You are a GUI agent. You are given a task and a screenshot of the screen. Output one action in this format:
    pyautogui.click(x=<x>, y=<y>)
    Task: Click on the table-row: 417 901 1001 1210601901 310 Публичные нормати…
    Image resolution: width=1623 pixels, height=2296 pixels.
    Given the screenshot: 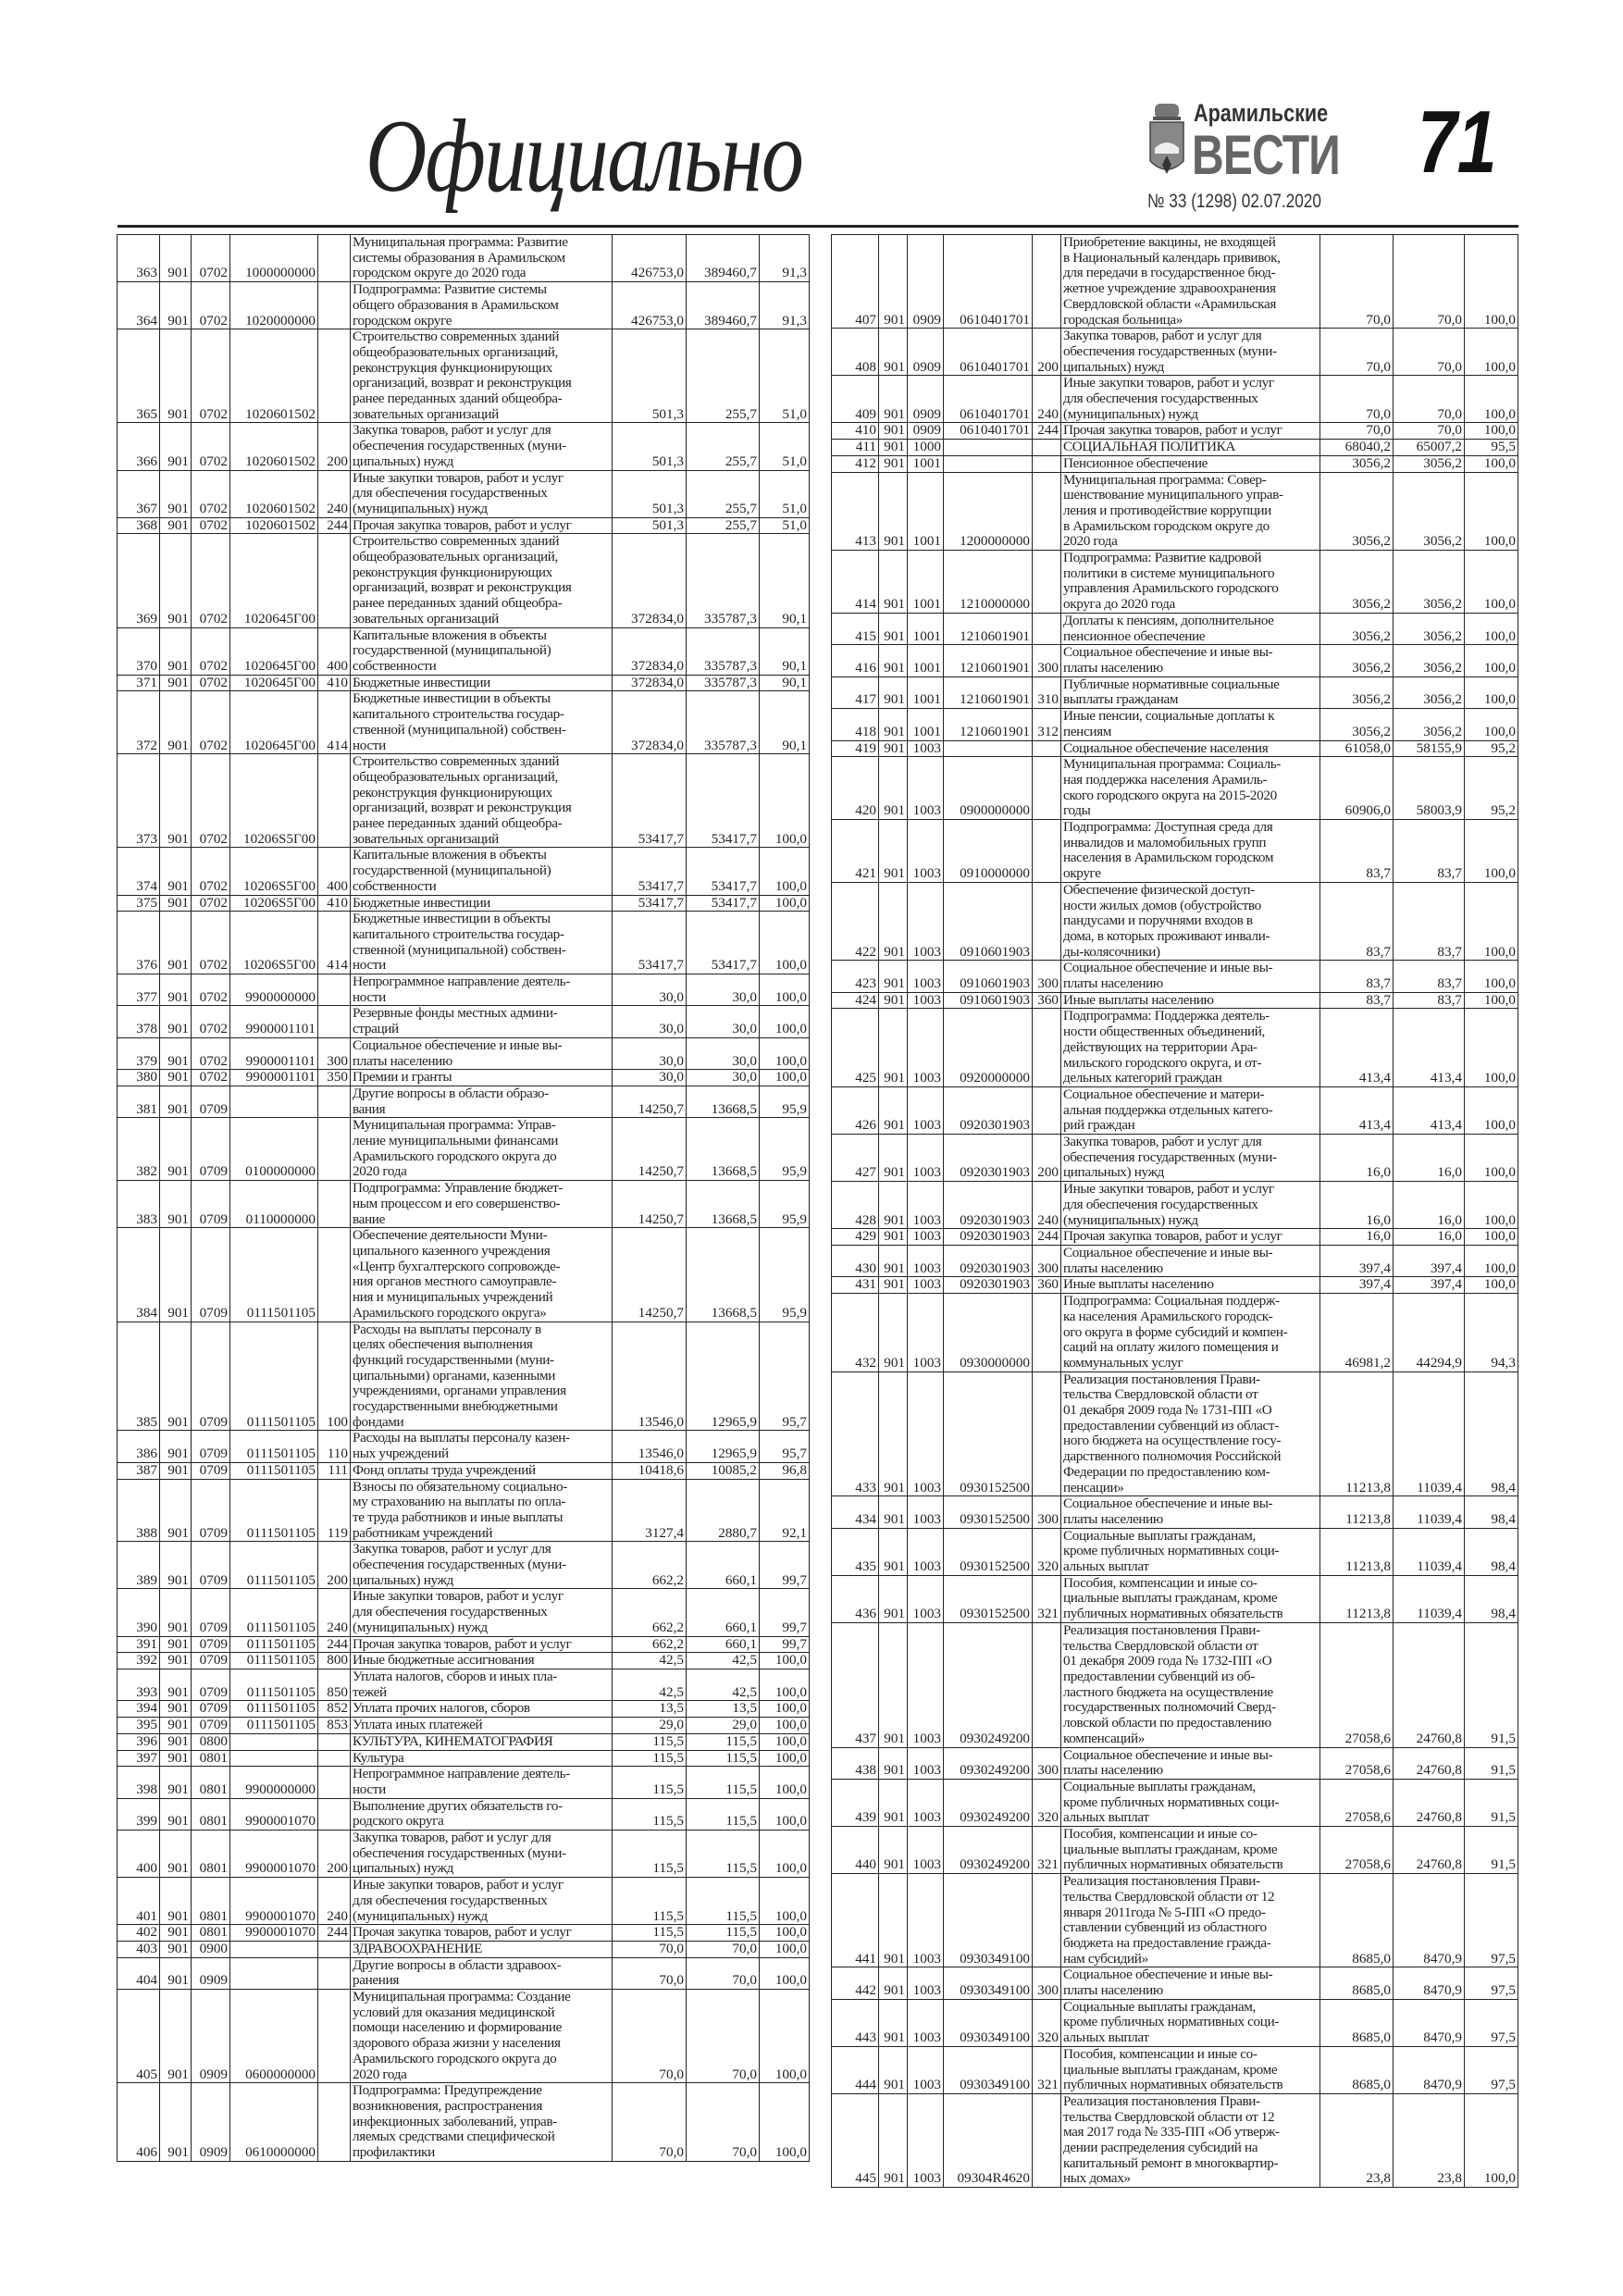 What is the action you would take?
    pyautogui.click(x=1174, y=693)
    